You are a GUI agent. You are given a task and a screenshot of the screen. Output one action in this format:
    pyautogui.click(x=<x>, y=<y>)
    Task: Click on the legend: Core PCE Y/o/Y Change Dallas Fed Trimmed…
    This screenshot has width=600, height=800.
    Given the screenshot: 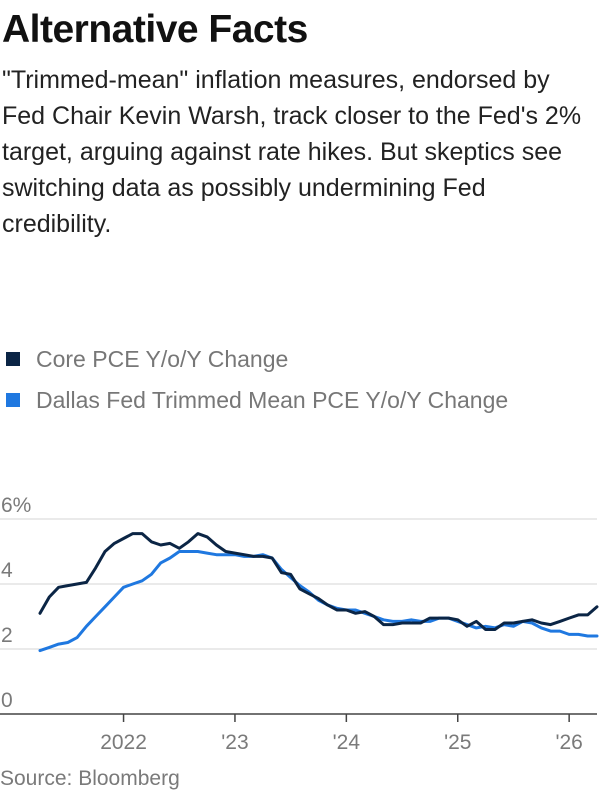 What is the action you would take?
    pyautogui.click(x=301, y=383)
    